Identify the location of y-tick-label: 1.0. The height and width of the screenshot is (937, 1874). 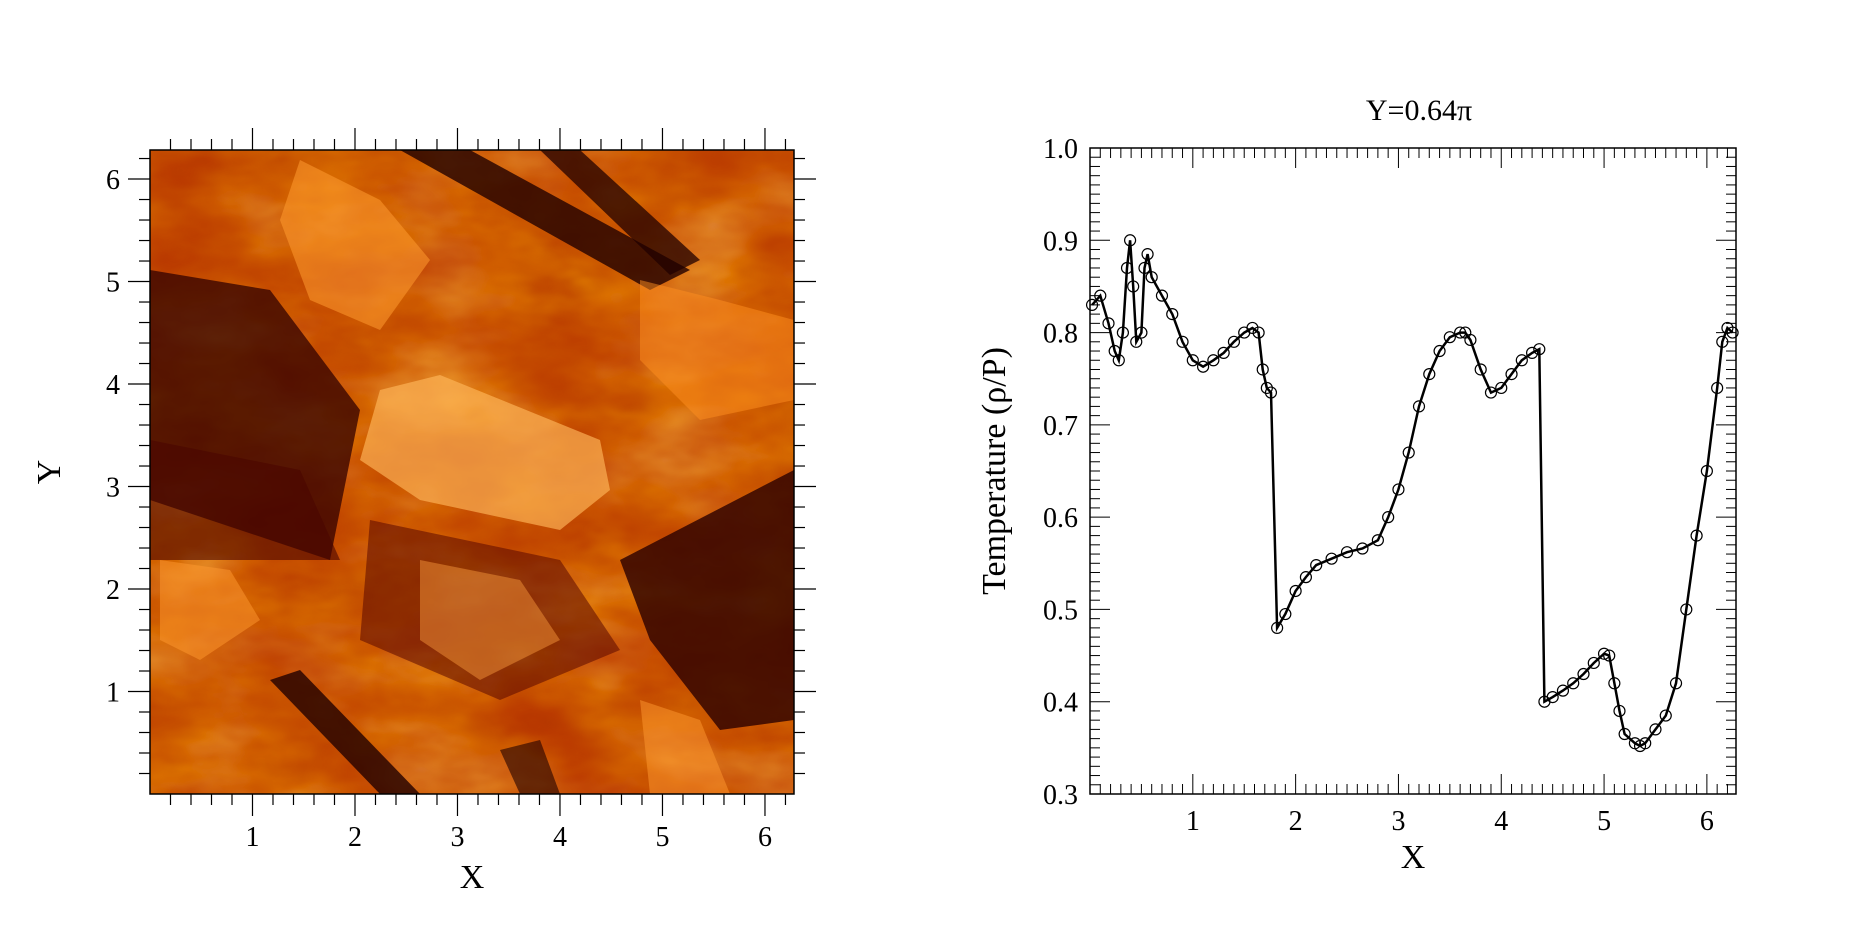
(1060, 149).